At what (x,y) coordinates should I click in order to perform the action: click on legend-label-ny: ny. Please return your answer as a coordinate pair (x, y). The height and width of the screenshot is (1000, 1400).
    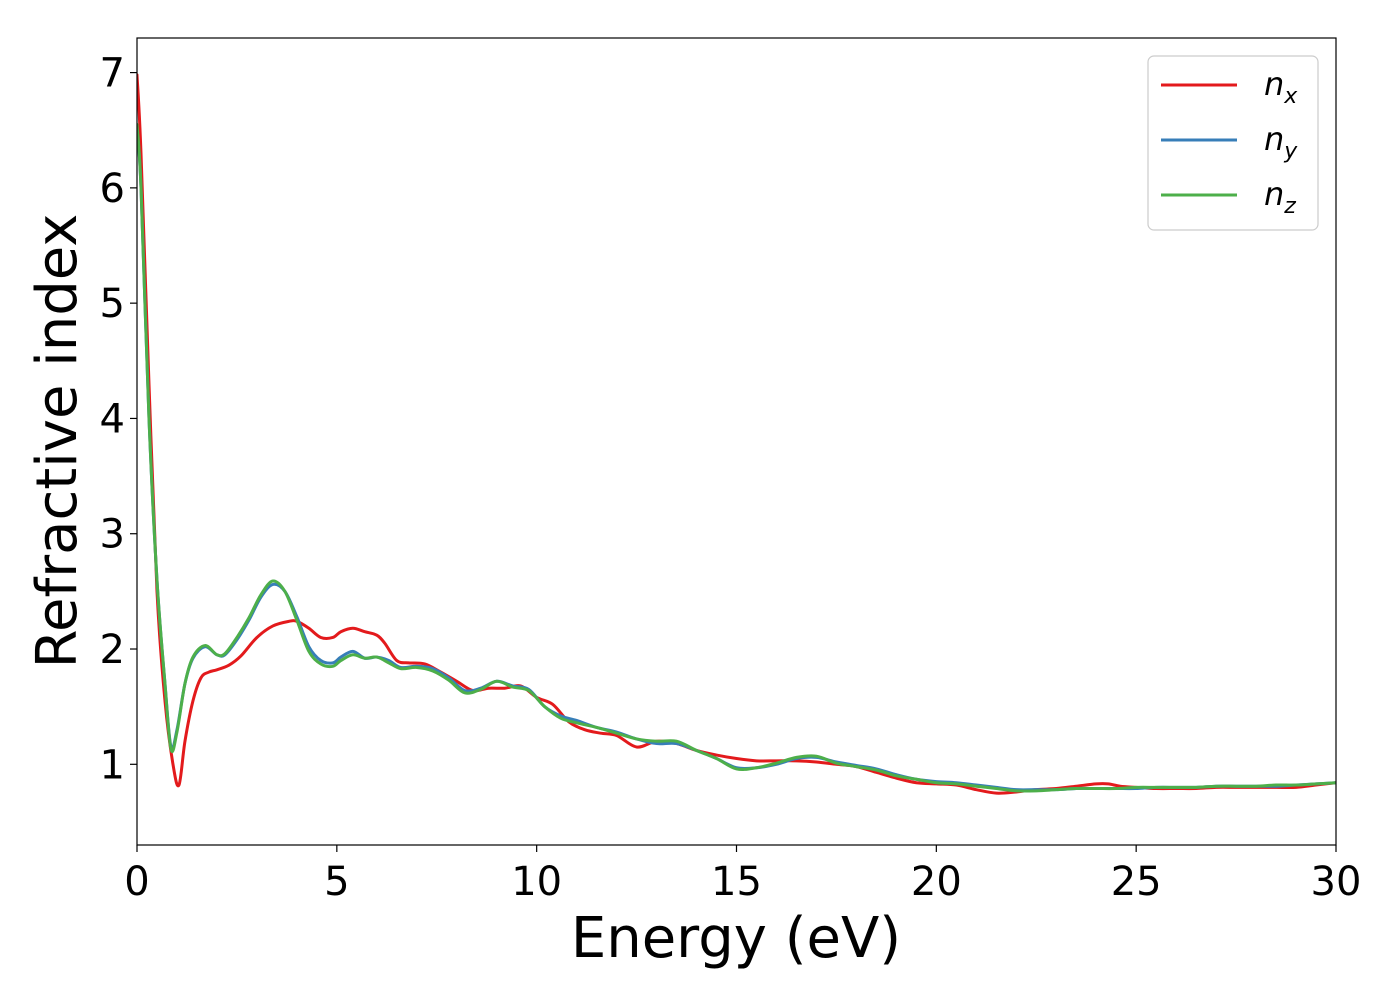
    Looking at the image, I should click on (1281, 142).